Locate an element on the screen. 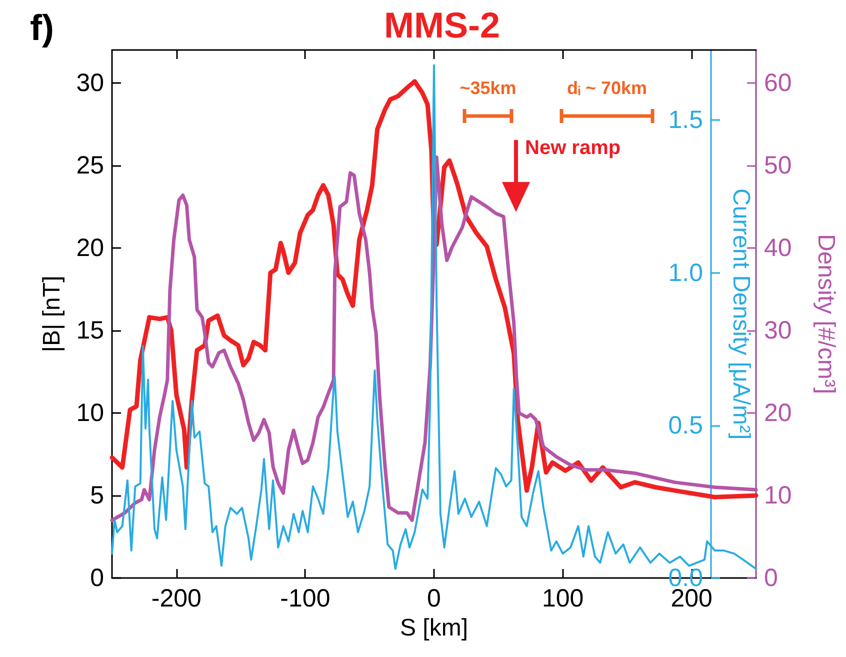 The image size is (846, 657). y2-tick-label: 1.5 is located at coordinates (685, 120).